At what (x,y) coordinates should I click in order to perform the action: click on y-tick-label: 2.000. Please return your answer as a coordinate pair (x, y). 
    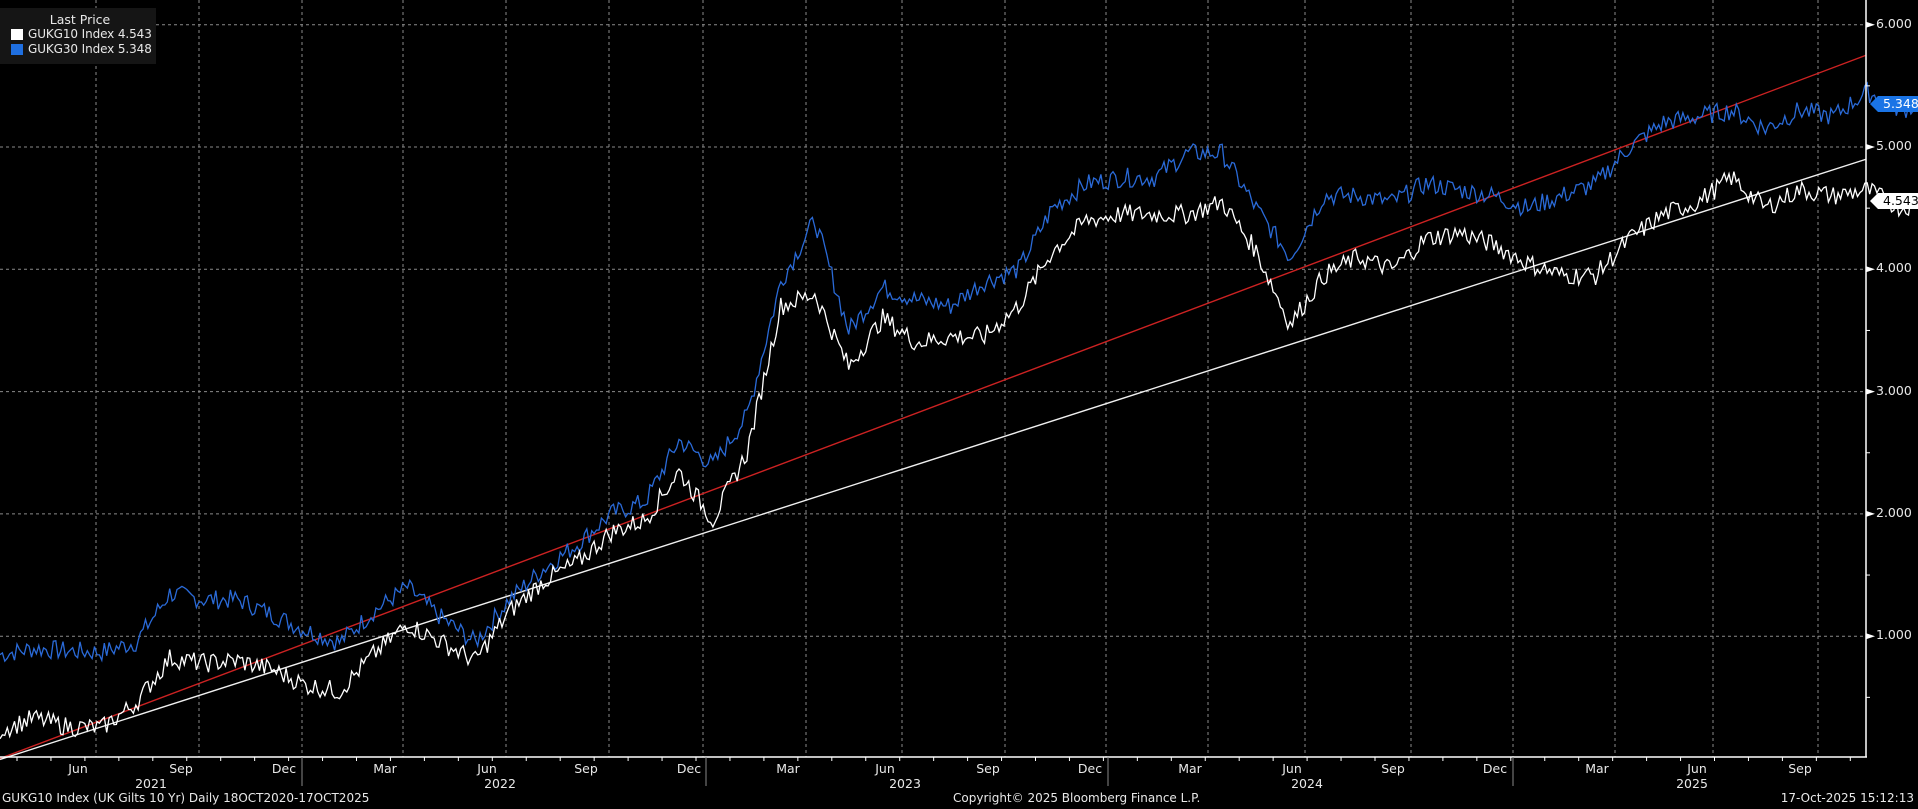
    Looking at the image, I should click on (1894, 512).